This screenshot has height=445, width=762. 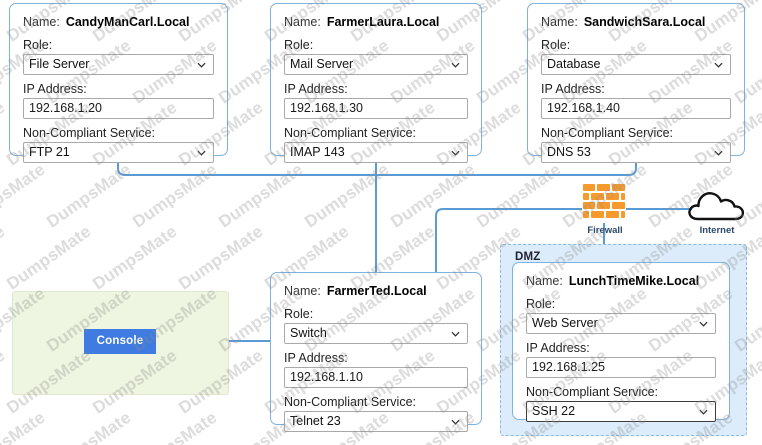 What do you see at coordinates (554, 411) in the screenshot?
I see `service-value: SSH 22` at bounding box center [554, 411].